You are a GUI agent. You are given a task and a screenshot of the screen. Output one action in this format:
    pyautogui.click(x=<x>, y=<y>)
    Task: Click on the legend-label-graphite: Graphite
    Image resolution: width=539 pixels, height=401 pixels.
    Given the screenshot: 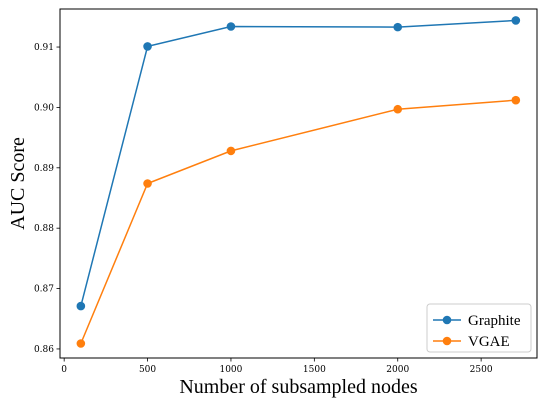 What is the action you would take?
    pyautogui.click(x=494, y=321)
    